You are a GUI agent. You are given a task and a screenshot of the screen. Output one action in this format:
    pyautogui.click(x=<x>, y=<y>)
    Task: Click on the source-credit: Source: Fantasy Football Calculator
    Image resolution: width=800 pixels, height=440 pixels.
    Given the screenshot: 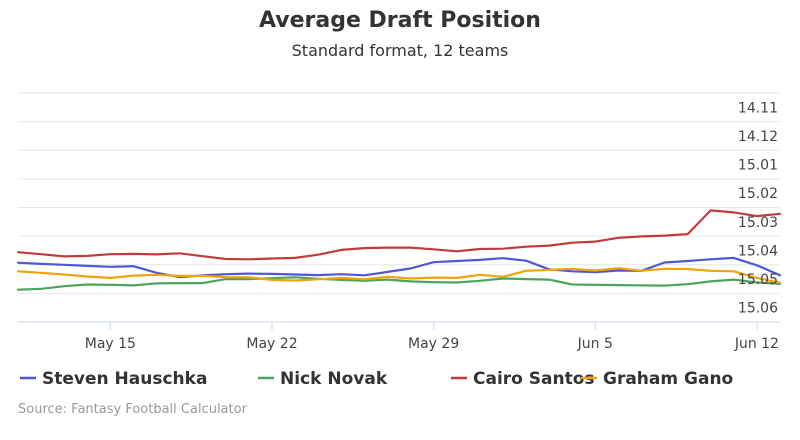 What is the action you would take?
    pyautogui.click(x=132, y=409)
    